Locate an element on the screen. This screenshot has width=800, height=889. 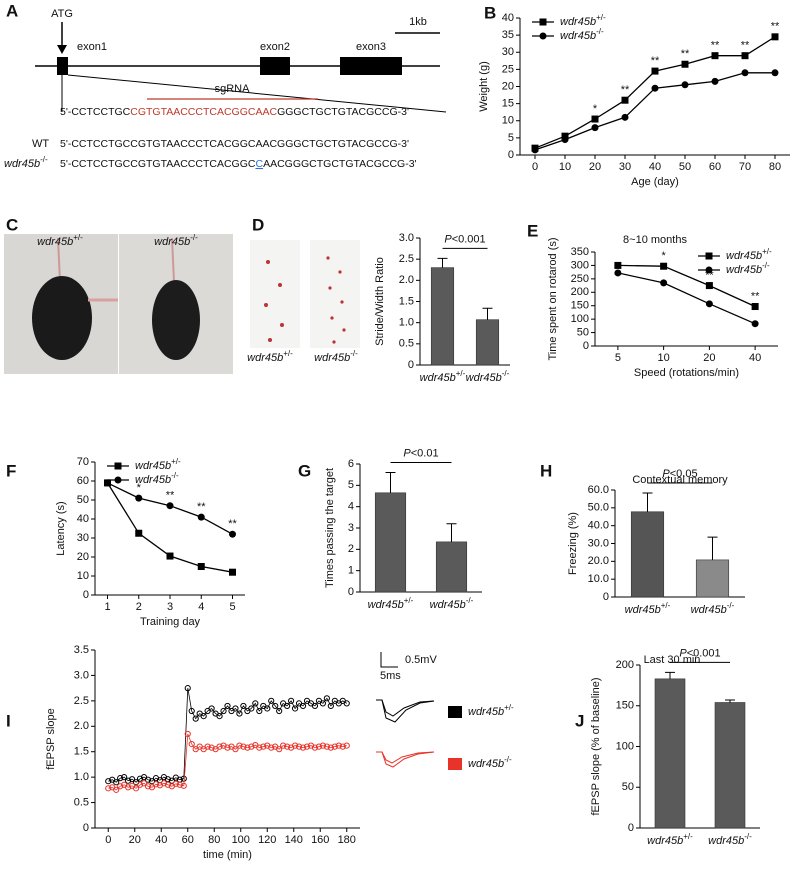
wt-label: WT is located at coordinates (40, 144).